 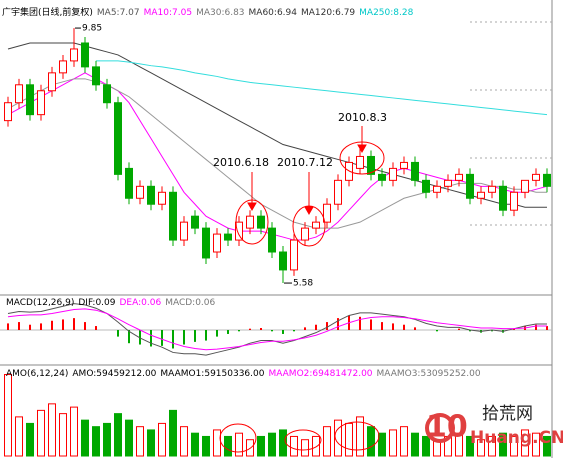 I want to click on watermark-site: 拾荒网, so click(x=507, y=414).